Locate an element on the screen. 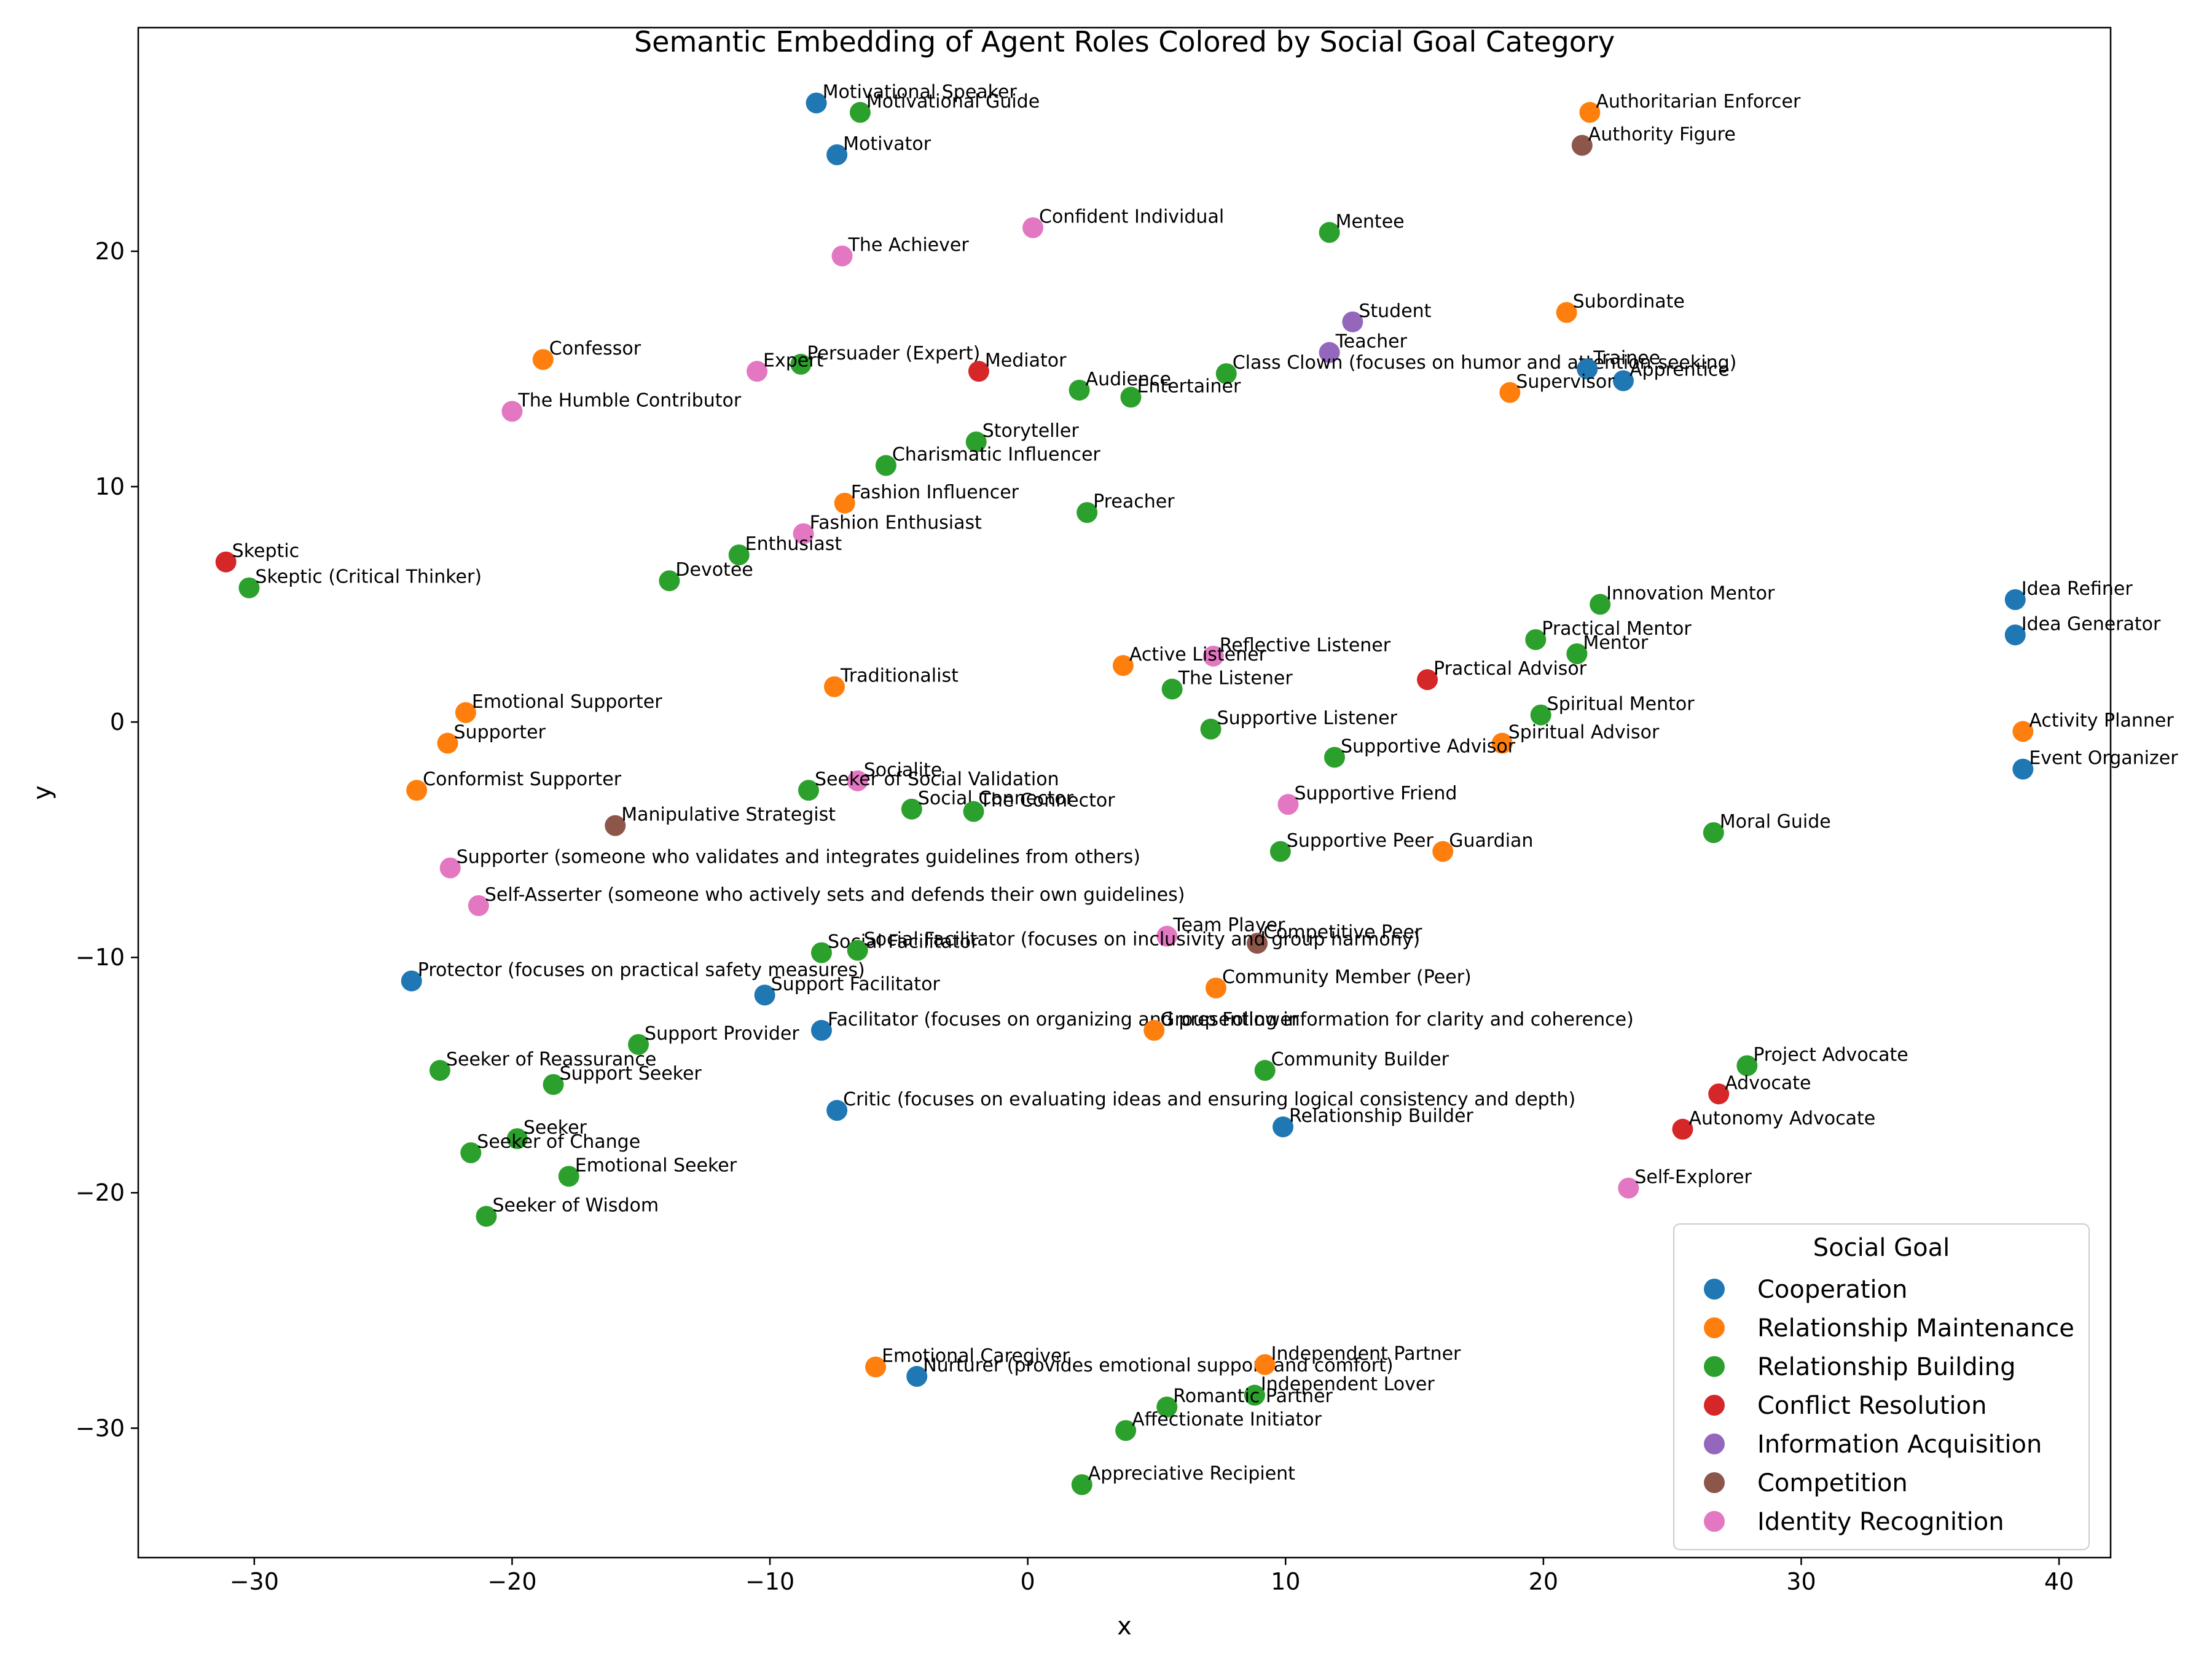 Image resolution: width=2212 pixels, height=1659 pixels. point-seeker-of-wisdom: Seeker of Wisdom is located at coordinates (567, 1211).